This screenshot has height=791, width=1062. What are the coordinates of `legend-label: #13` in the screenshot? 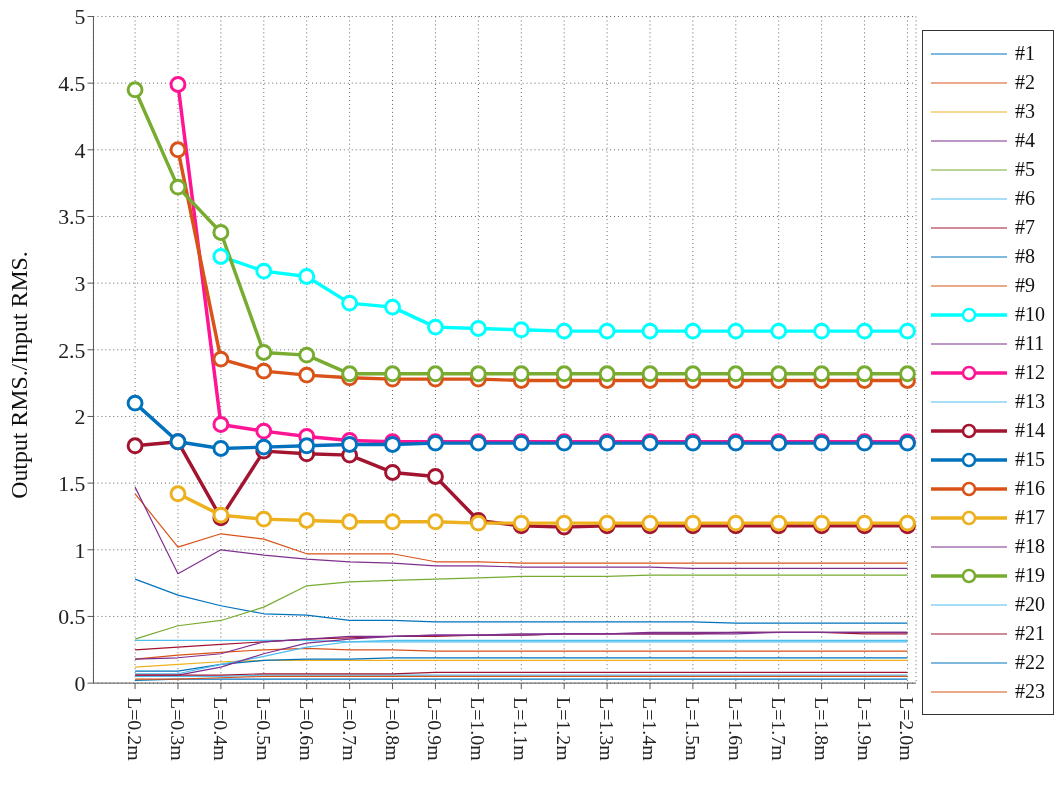 It's located at (1030, 401).